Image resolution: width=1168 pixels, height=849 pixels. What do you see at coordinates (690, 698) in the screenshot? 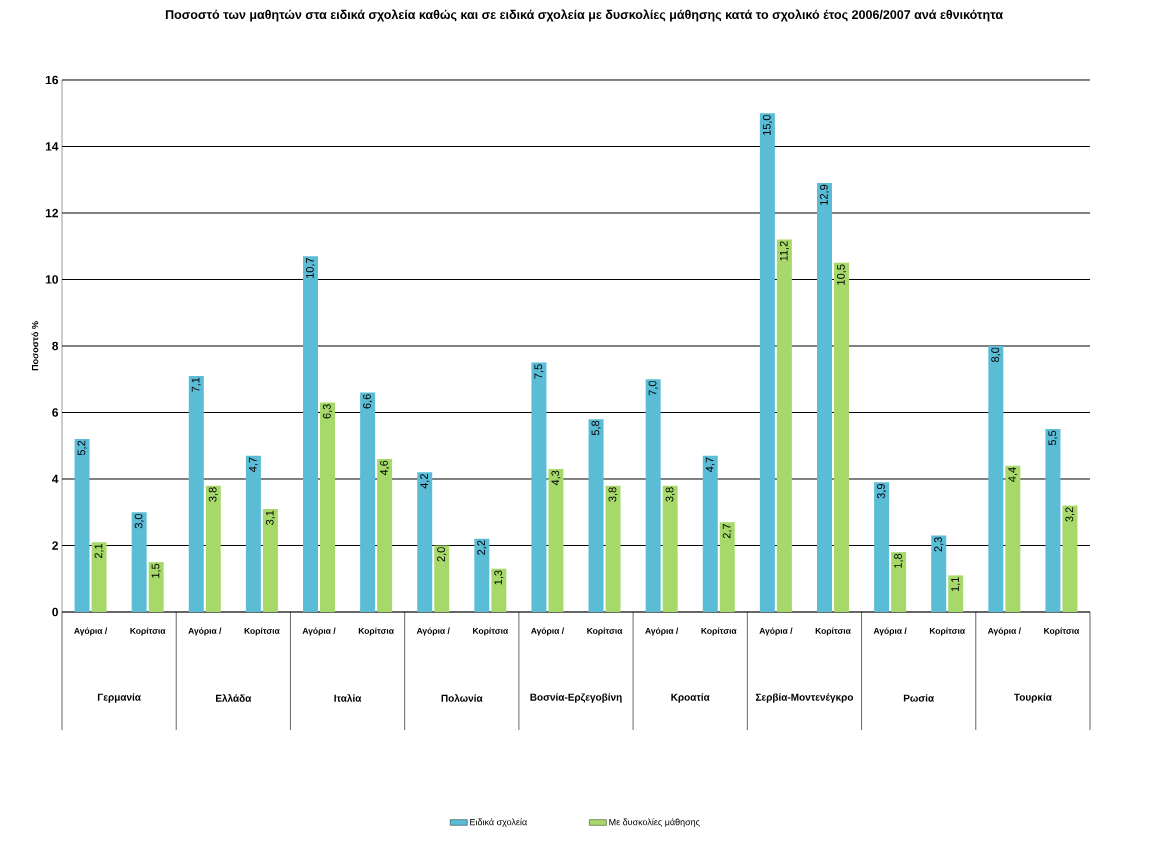
I see `text: Κροατία` at bounding box center [690, 698].